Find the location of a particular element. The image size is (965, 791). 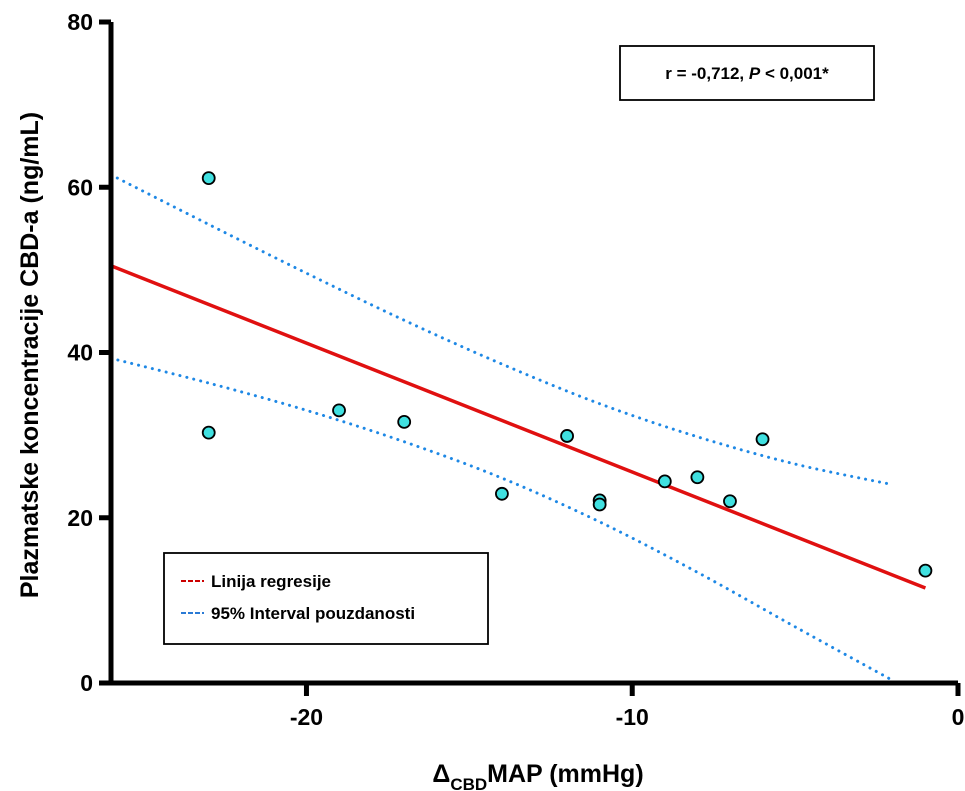

y-tick-label-2: 40 is located at coordinates (80, 353).